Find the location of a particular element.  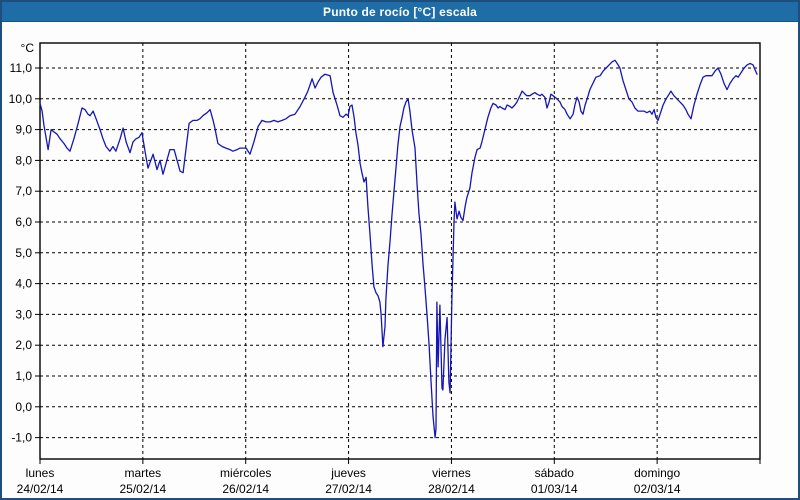

x-day-label: domingo is located at coordinates (657, 473).